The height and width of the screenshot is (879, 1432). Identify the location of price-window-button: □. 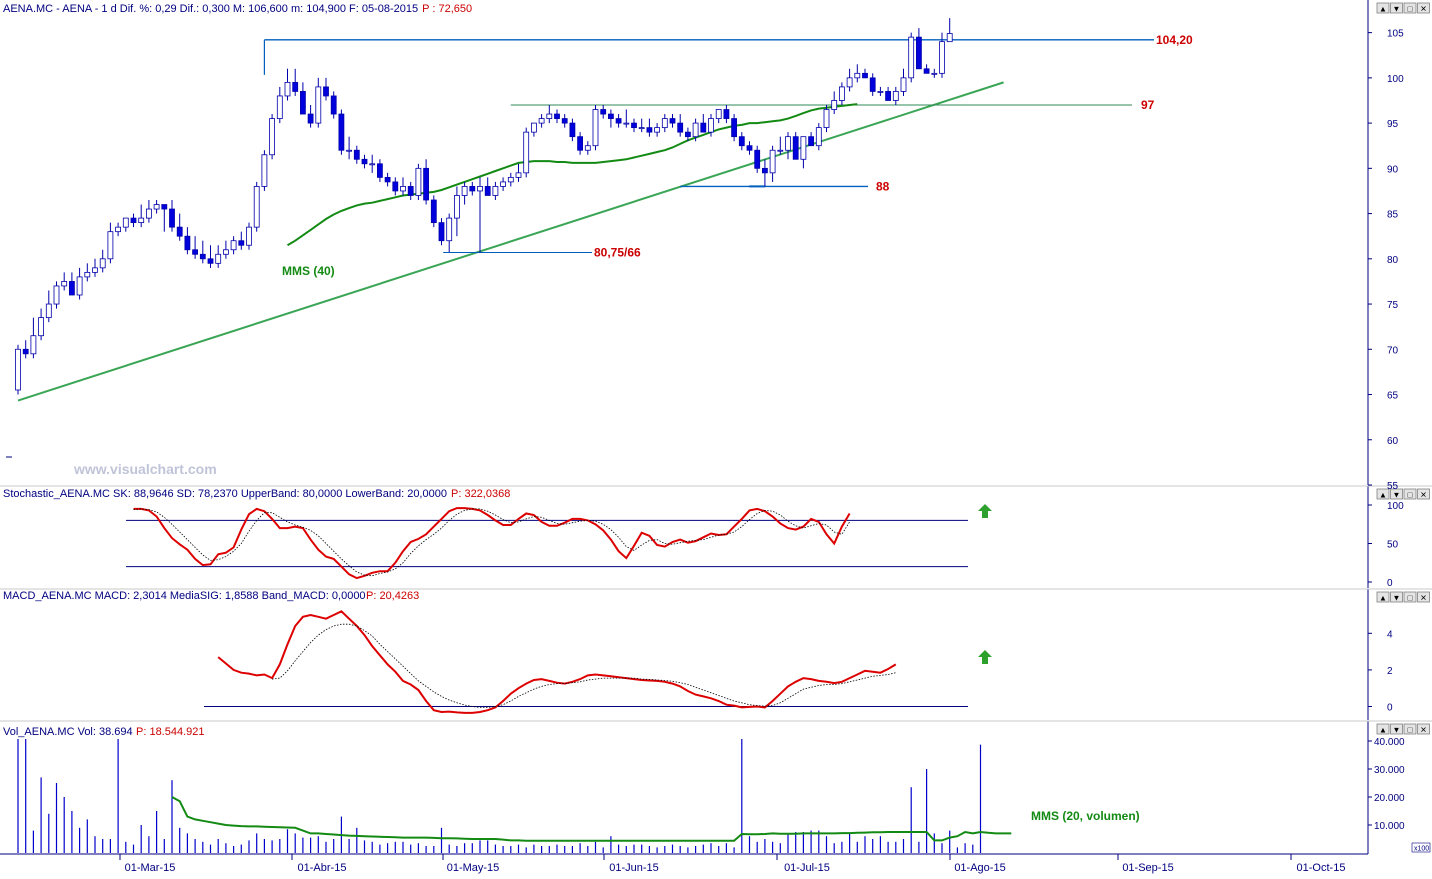
(1410, 8).